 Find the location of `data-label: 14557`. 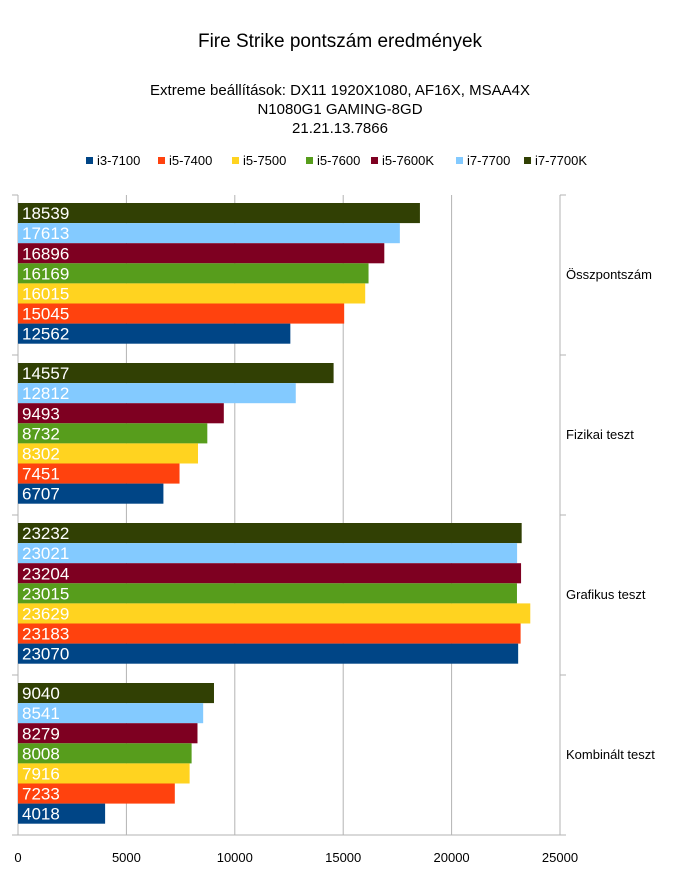

data-label: 14557 is located at coordinates (45, 373).